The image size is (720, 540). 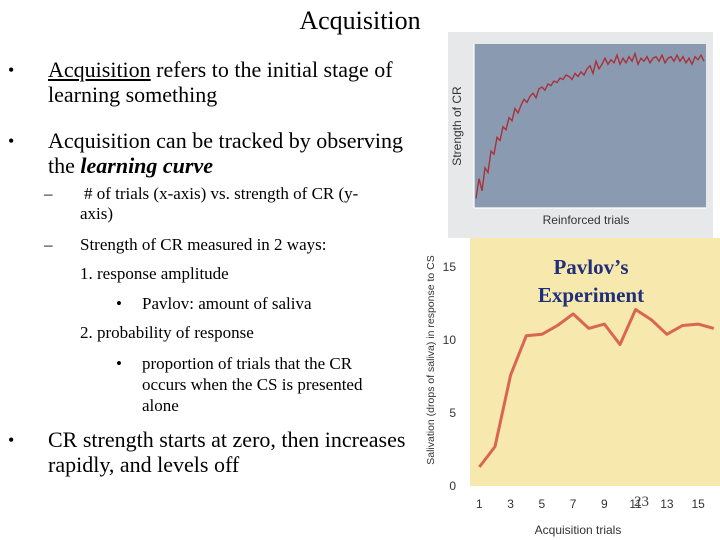 I want to click on x-tick-label: 1, so click(x=479, y=504).